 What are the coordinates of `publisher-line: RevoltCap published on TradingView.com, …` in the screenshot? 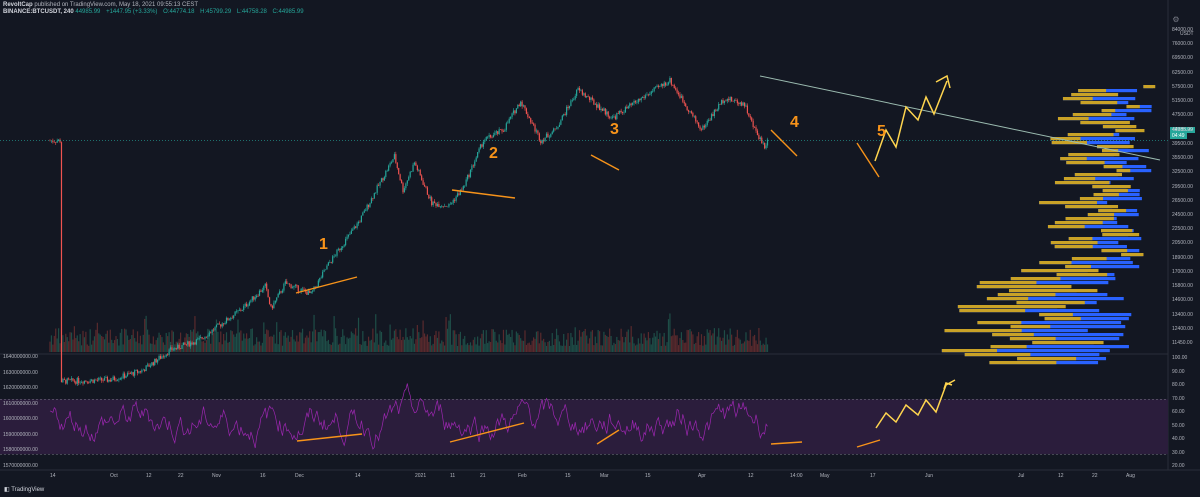 It's located at (100, 5).